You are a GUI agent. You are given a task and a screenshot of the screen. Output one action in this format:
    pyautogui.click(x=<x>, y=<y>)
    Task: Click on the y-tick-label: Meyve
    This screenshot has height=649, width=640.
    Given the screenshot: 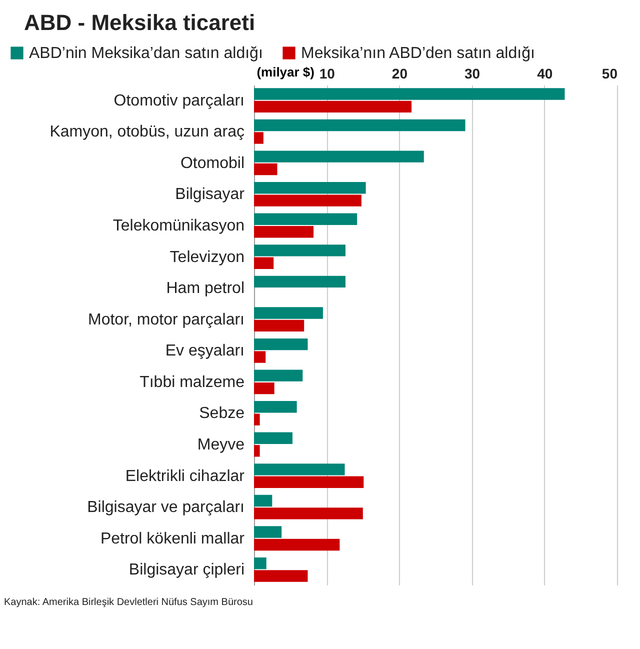 What is the action you would take?
    pyautogui.click(x=221, y=445)
    